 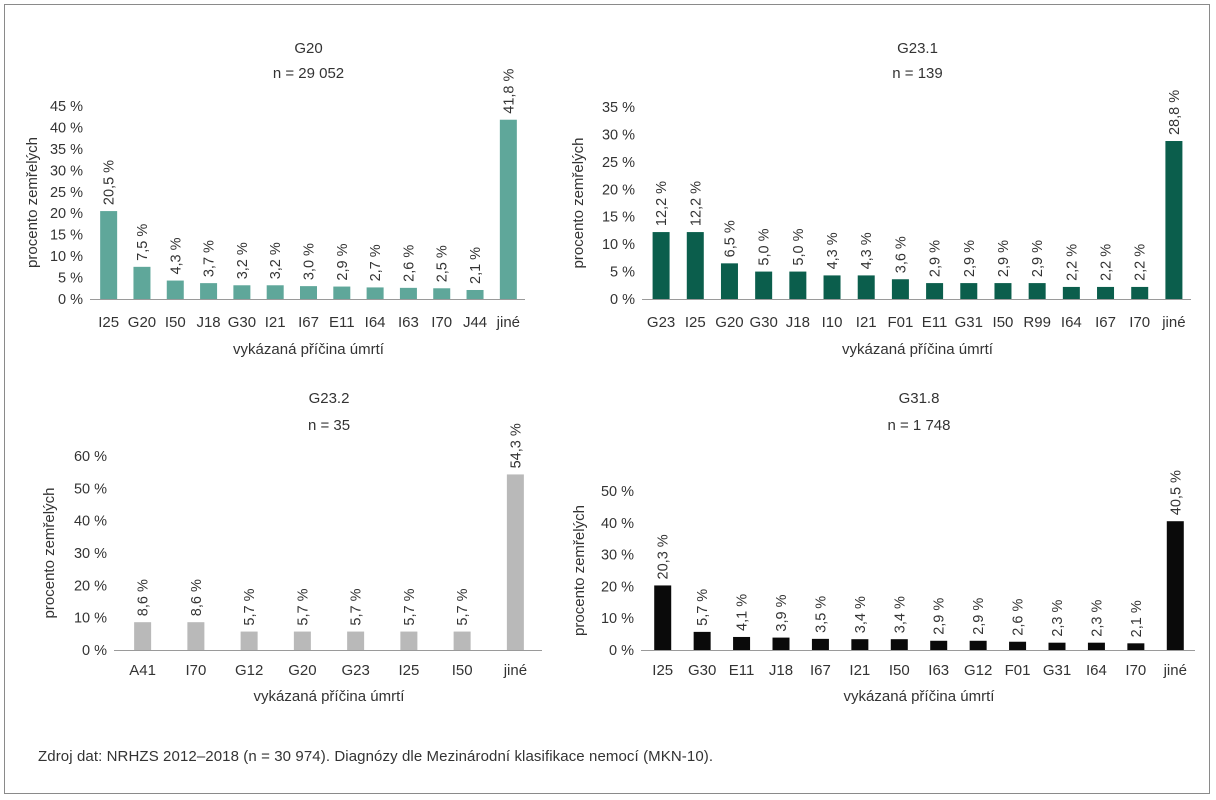 I want to click on data-label: 3,7 %, so click(x=210, y=258).